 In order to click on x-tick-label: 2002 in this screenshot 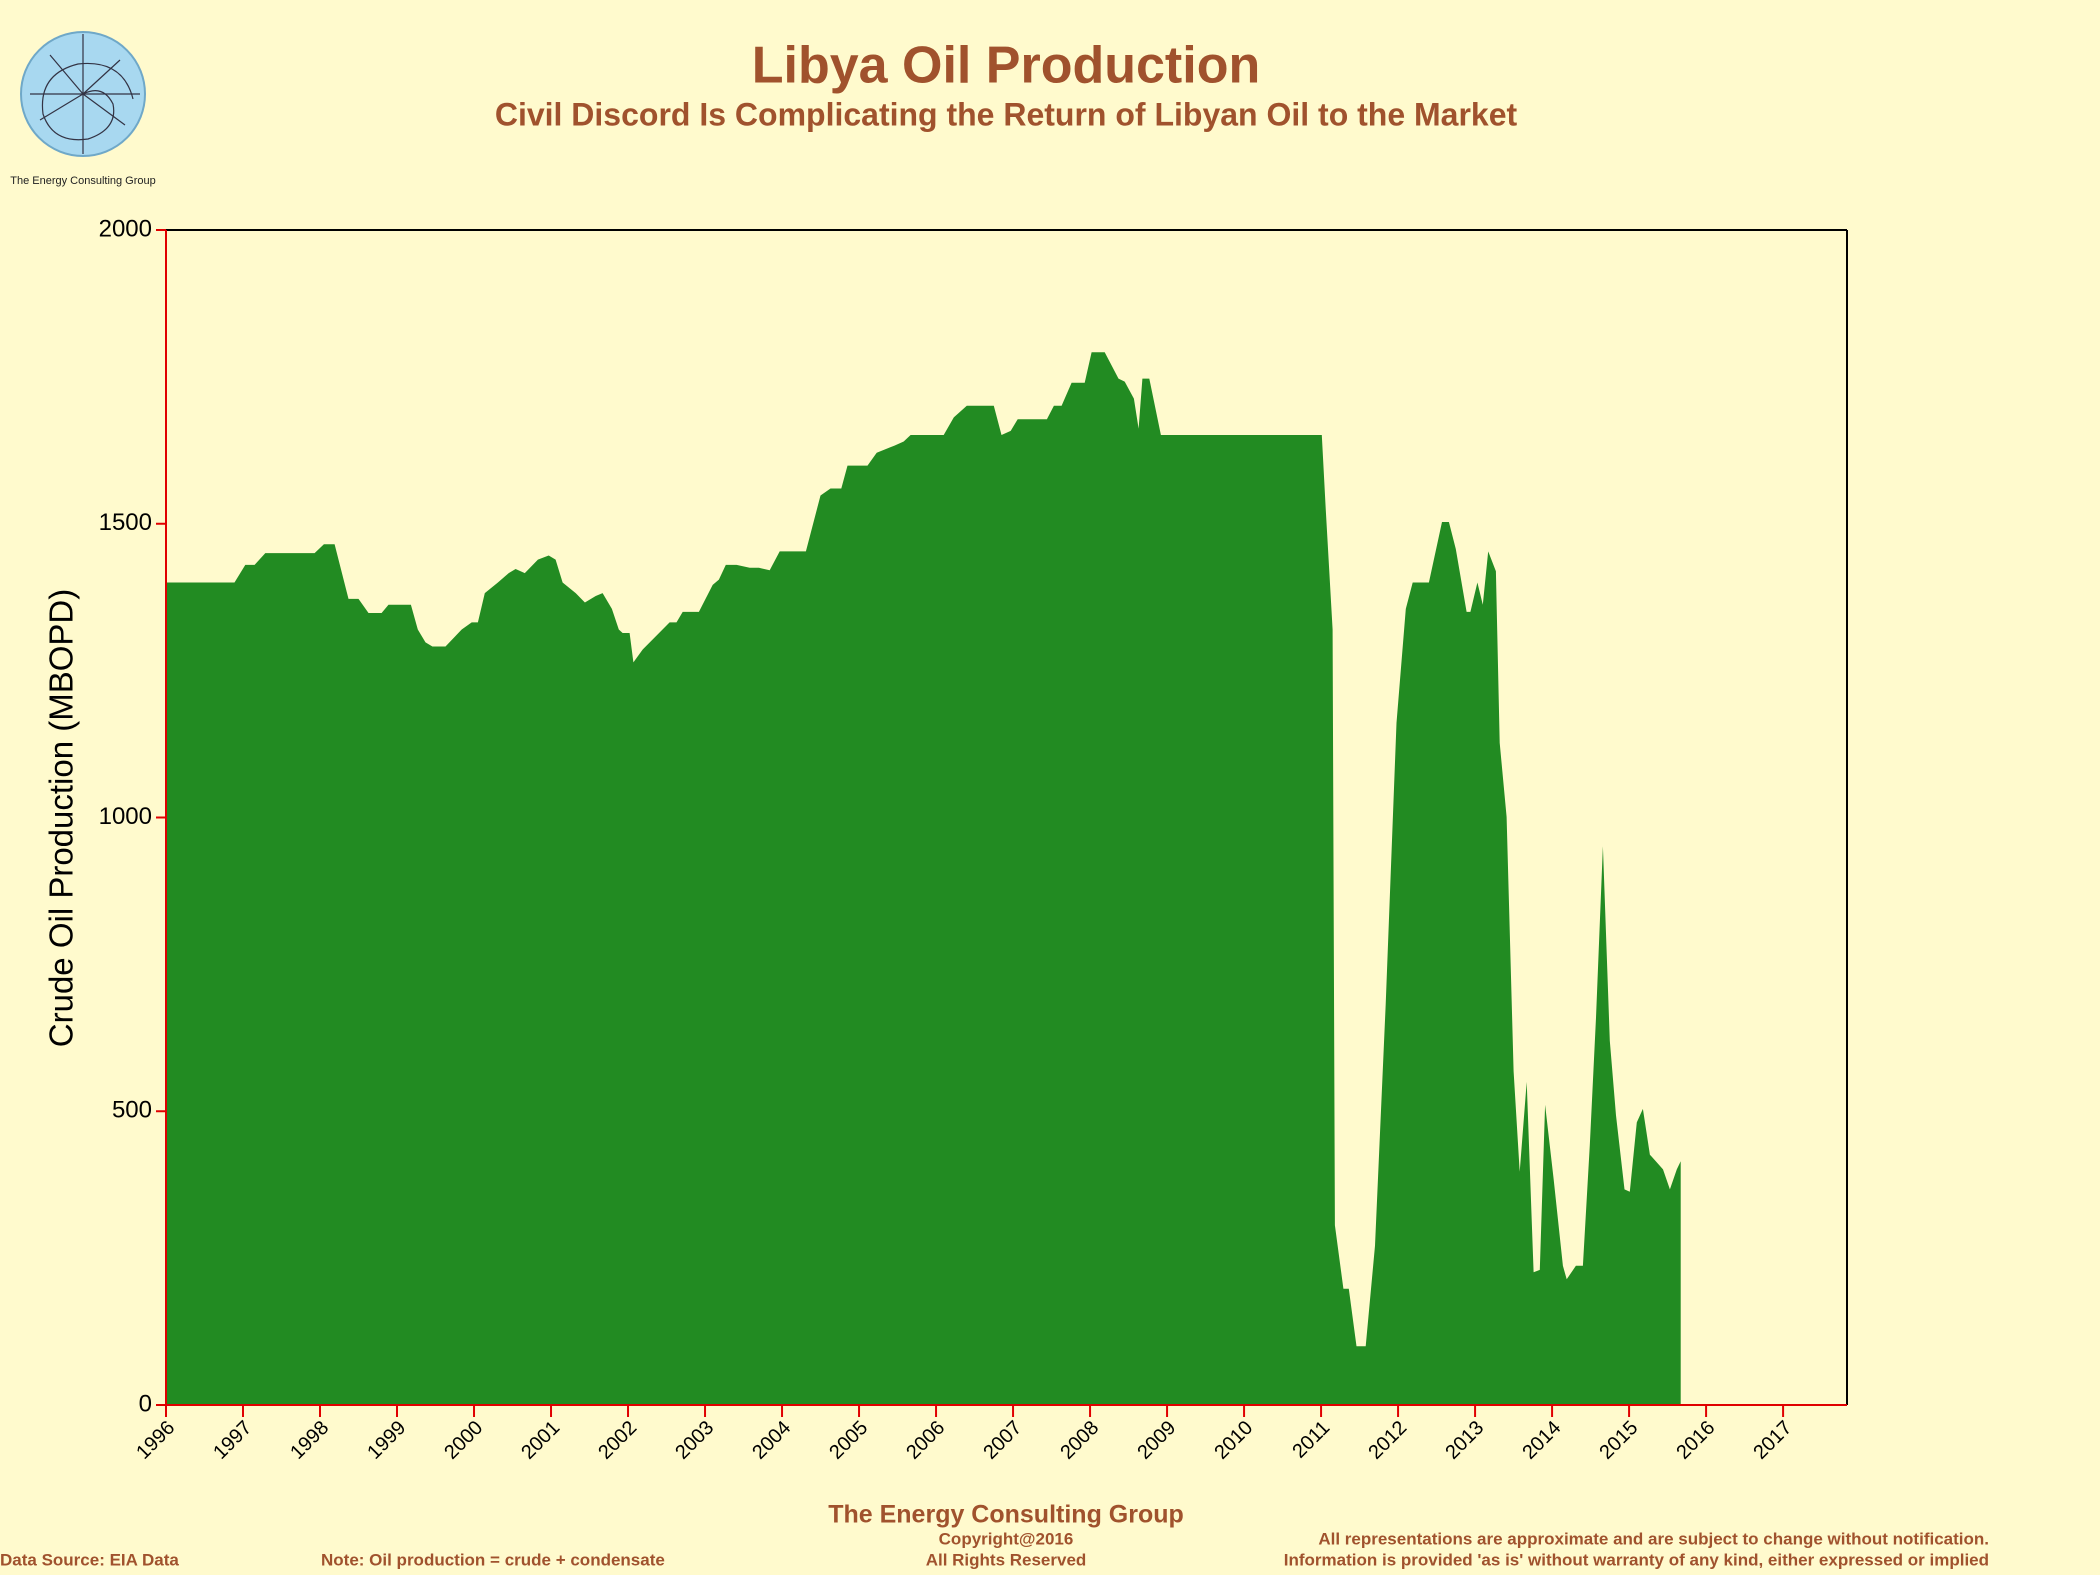, I will do `click(617, 1440)`.